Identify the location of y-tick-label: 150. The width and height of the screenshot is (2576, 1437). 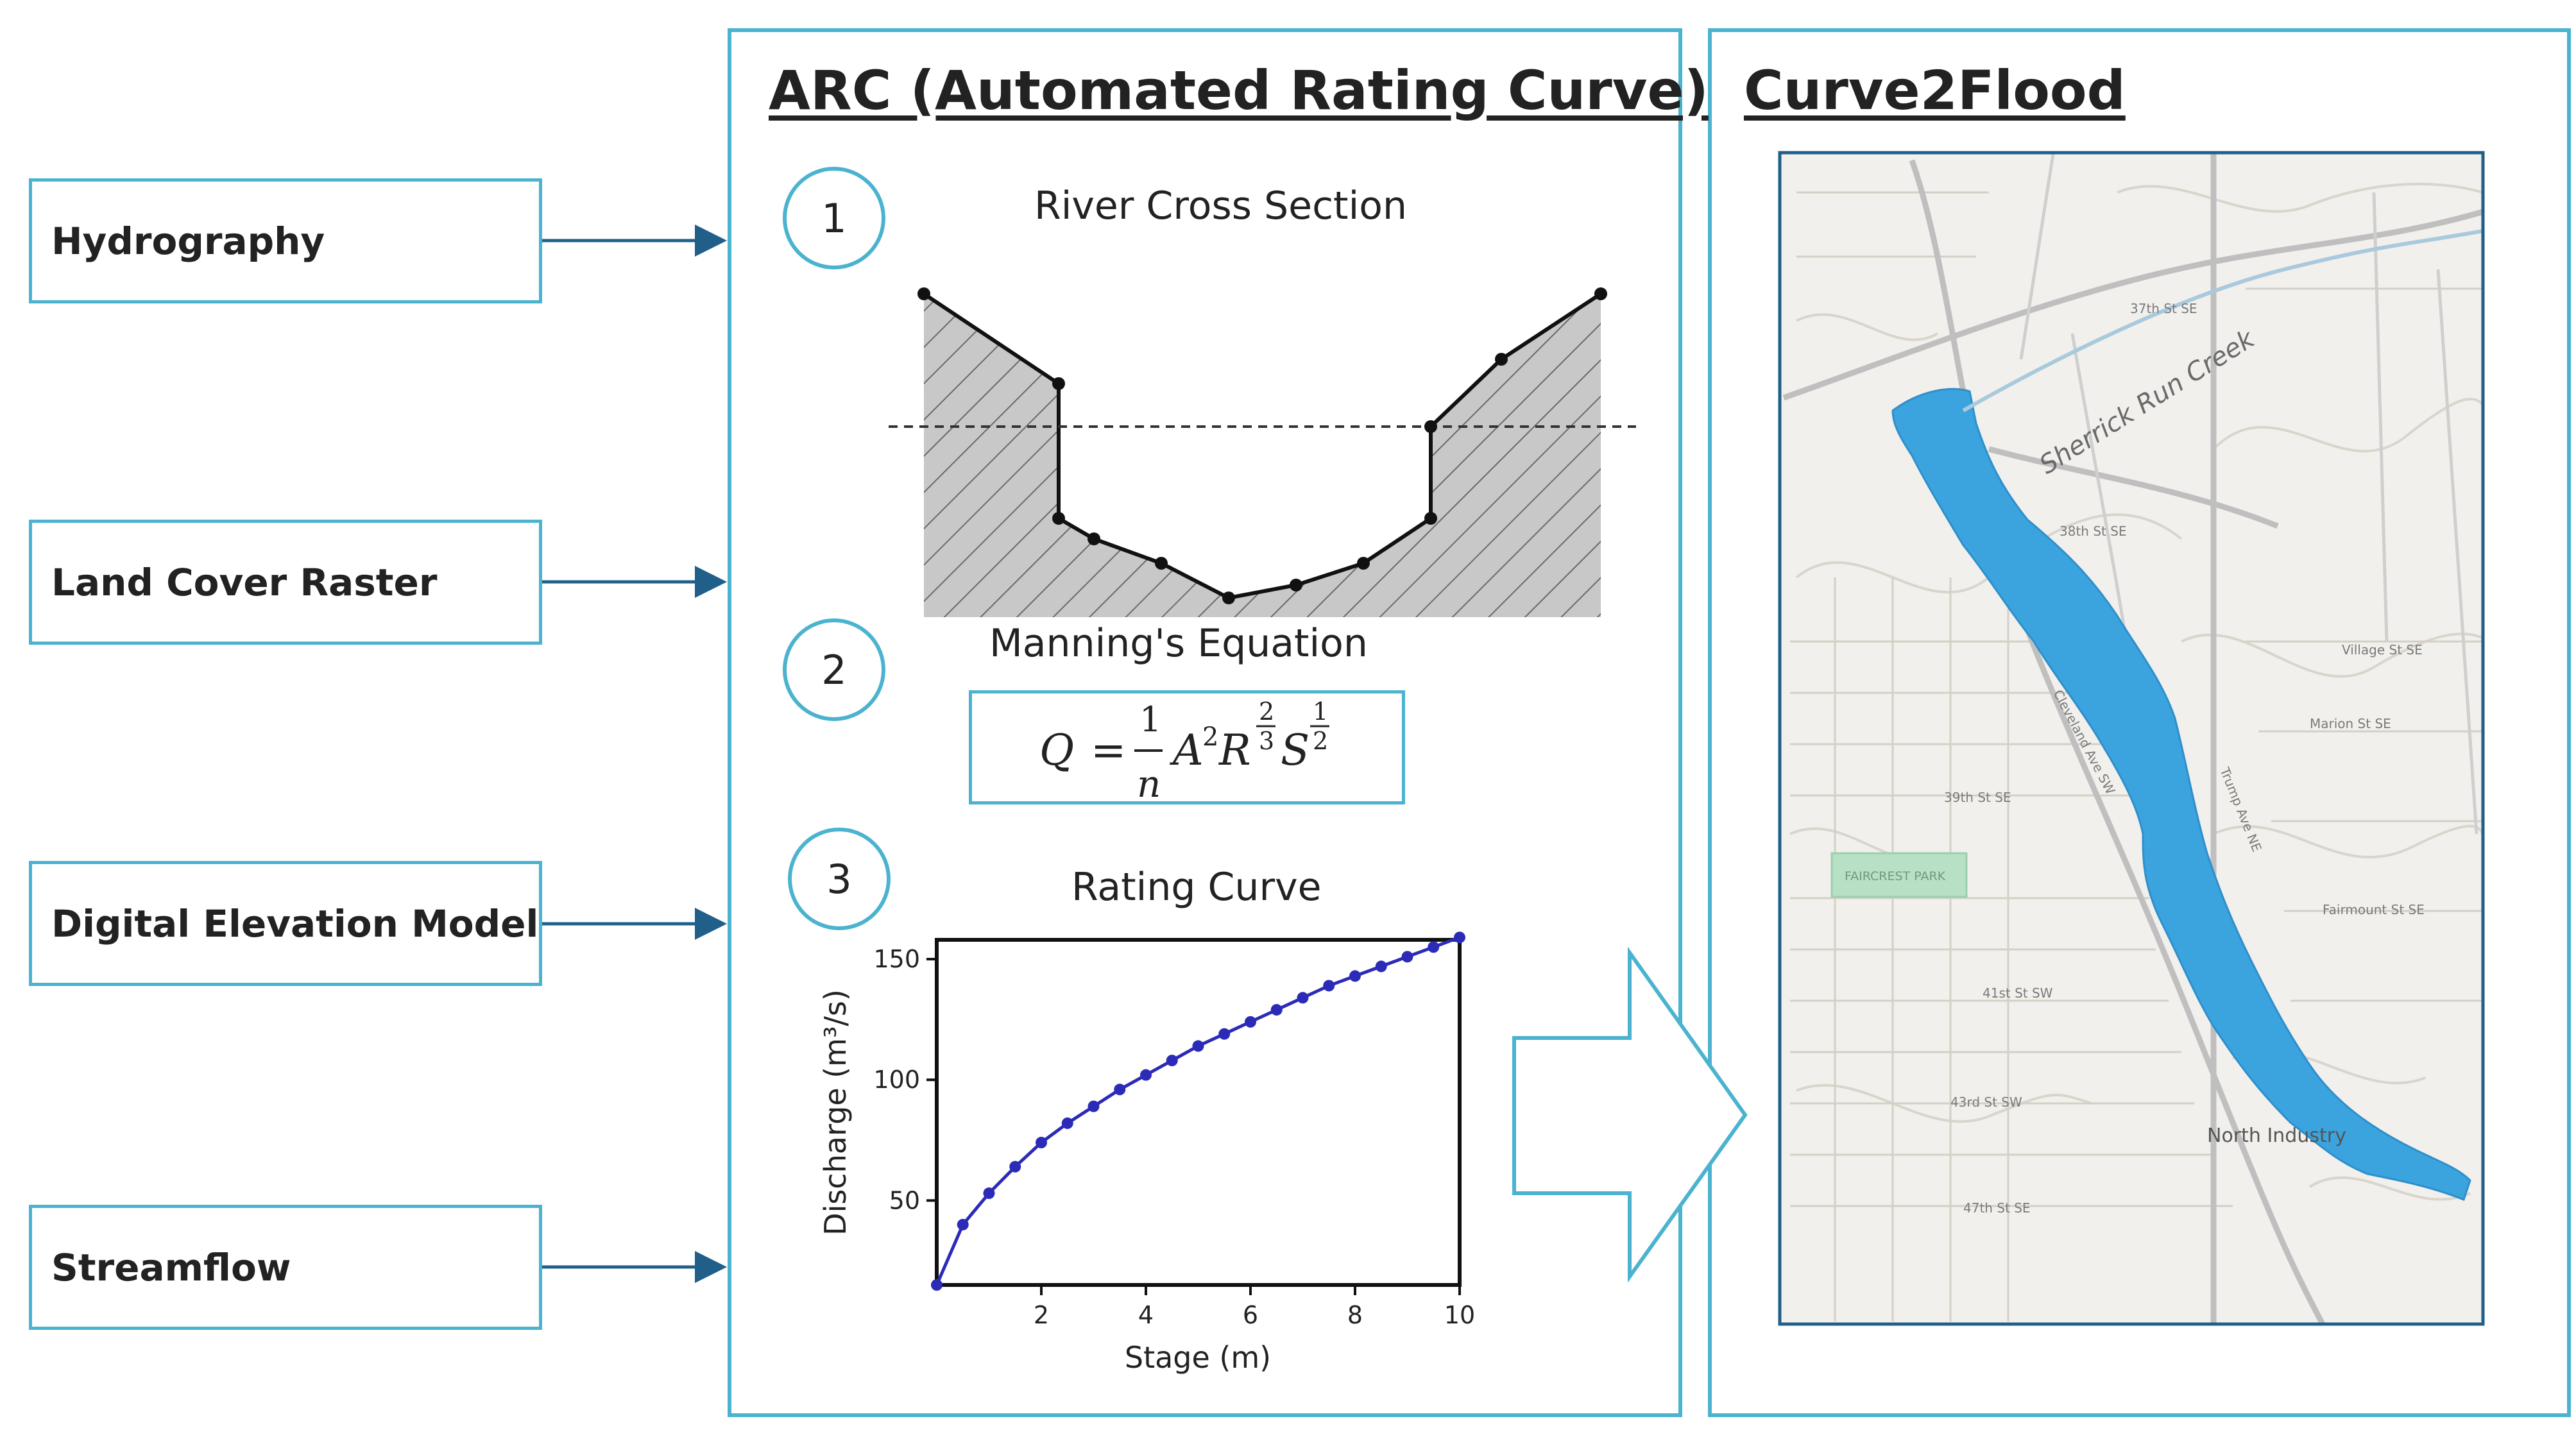
(896, 959).